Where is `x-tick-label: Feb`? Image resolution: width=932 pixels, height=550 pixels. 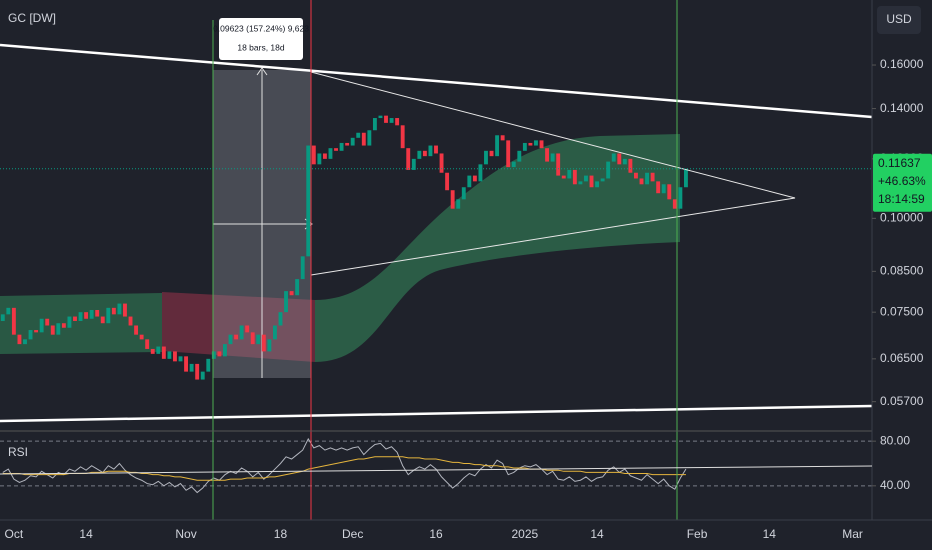
x-tick-label: Feb is located at coordinates (697, 534).